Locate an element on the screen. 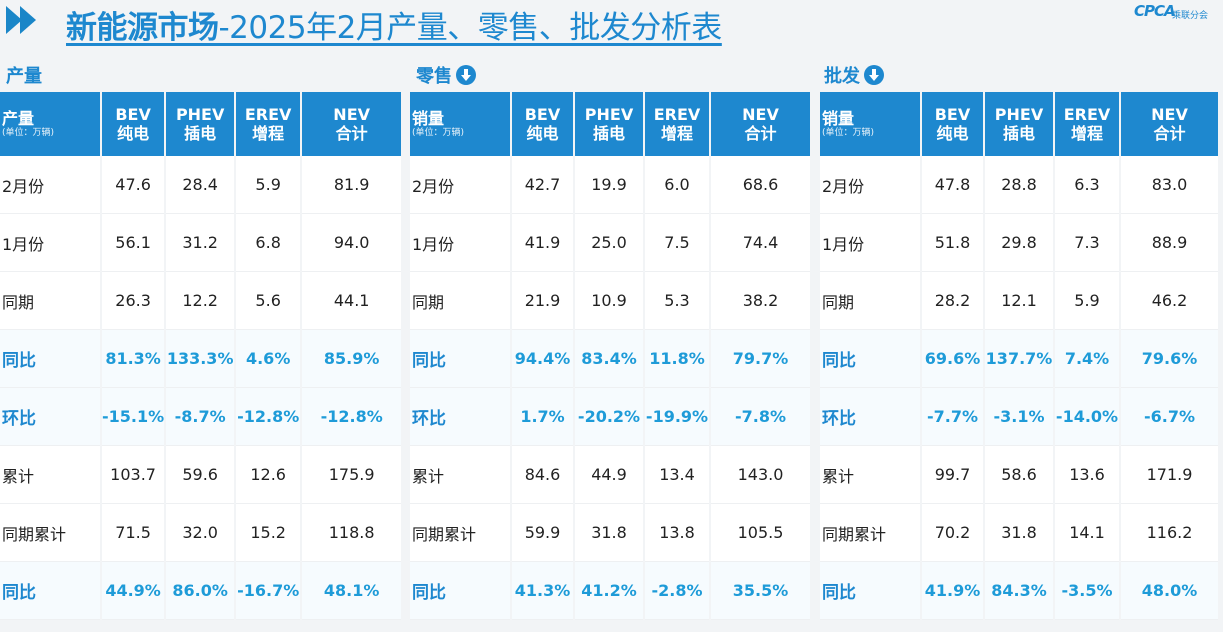  value-cell-erev: 13.6 is located at coordinates (1087, 475).